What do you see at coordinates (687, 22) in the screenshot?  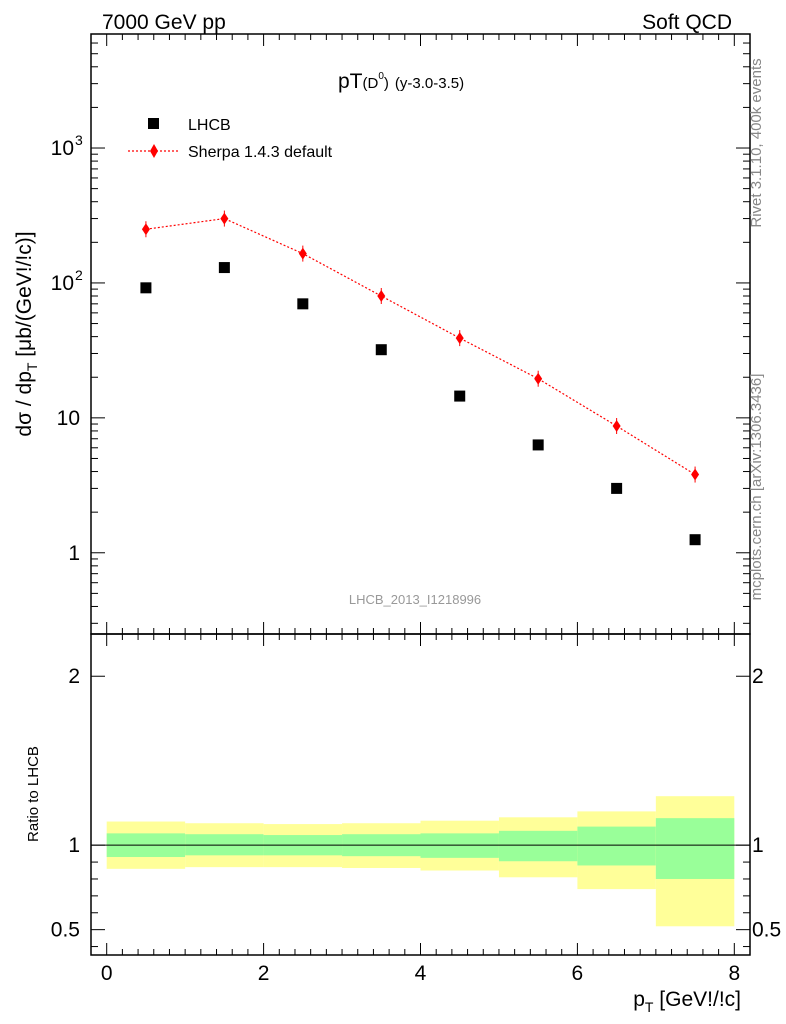 I see `process-label: Soft QCD` at bounding box center [687, 22].